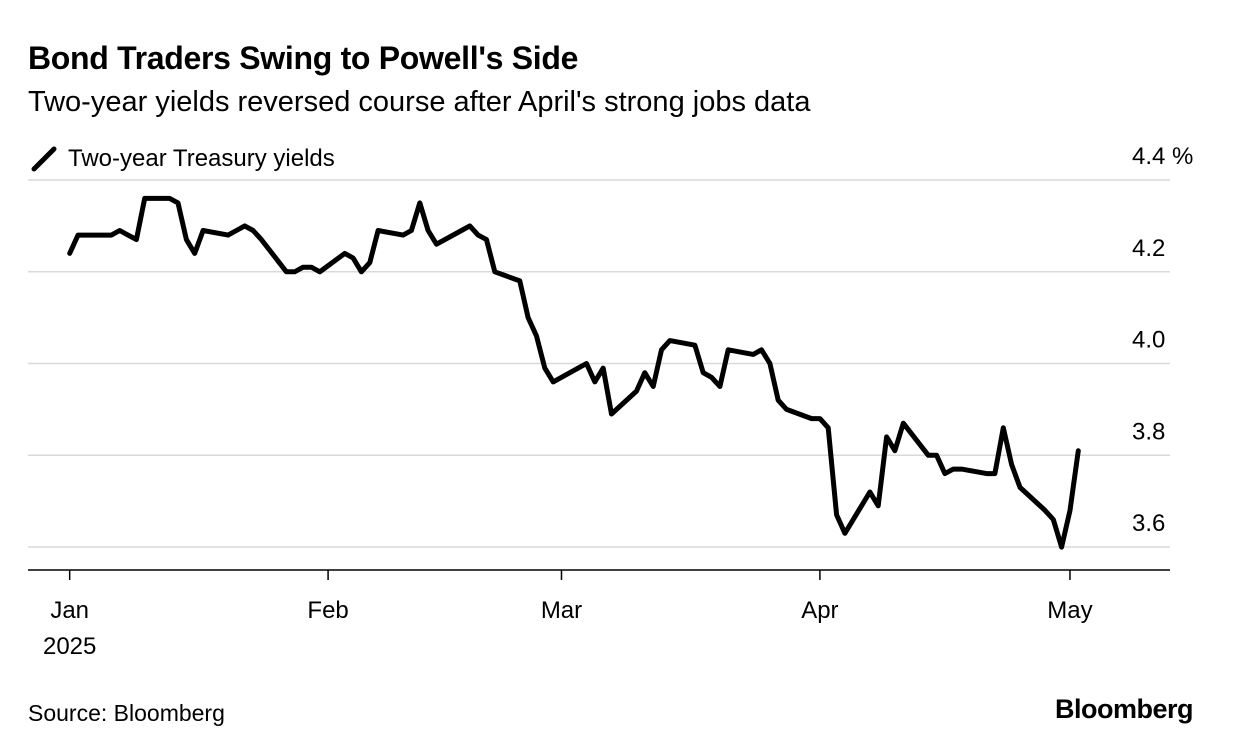  Describe the element at coordinates (201, 158) in the screenshot. I see `legend-label: Two-year Treasury yields` at that location.